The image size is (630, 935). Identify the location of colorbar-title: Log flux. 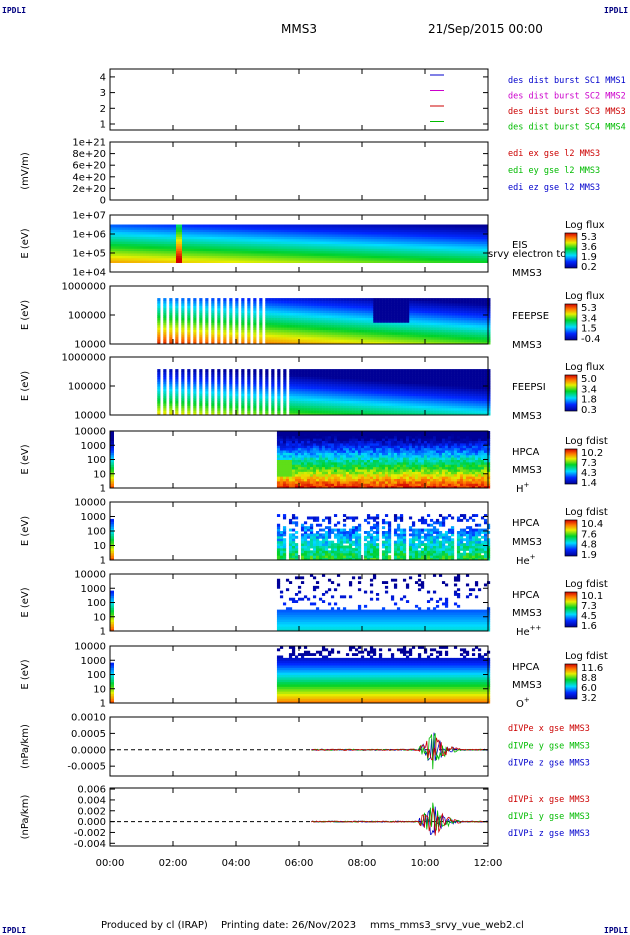
(585, 225).